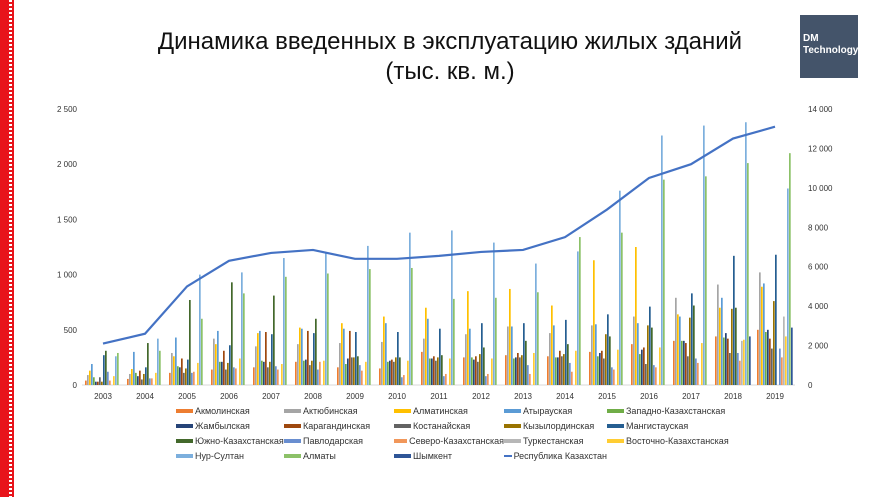  Describe the element at coordinates (508, 355) in the screenshot. I see `bar-1-2013` at that location.